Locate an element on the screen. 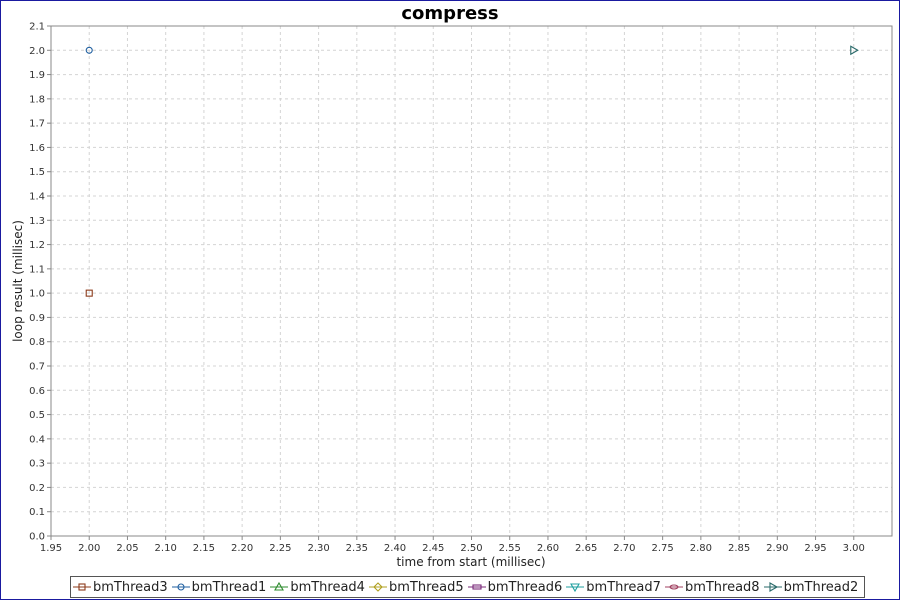  y-tick-label: 2.0 is located at coordinates (37, 51).